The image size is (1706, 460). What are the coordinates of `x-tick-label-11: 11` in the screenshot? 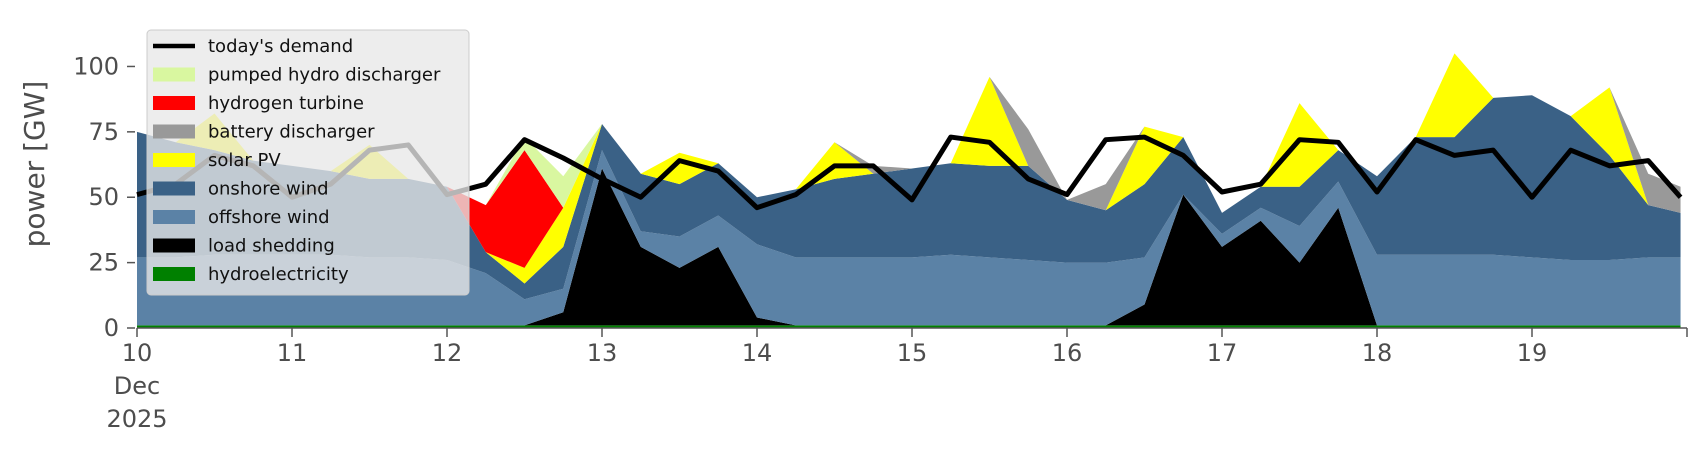 It's located at (292, 353).